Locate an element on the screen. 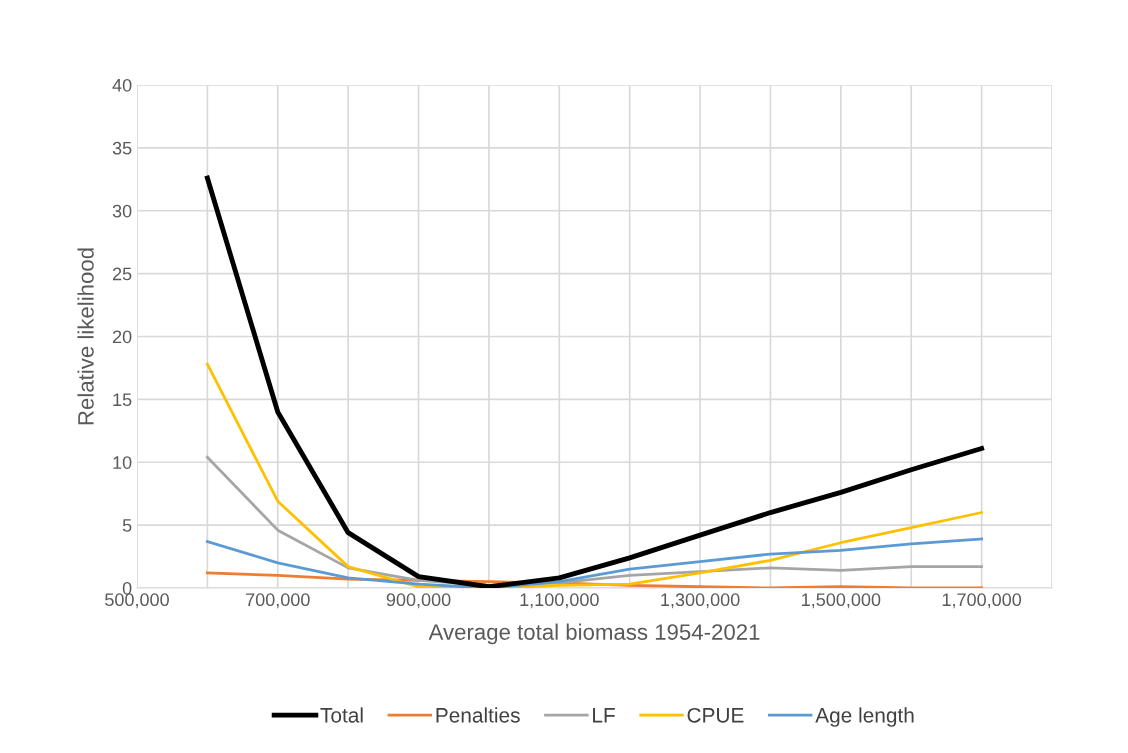  y-tick-label: 25 is located at coordinates (122, 274).